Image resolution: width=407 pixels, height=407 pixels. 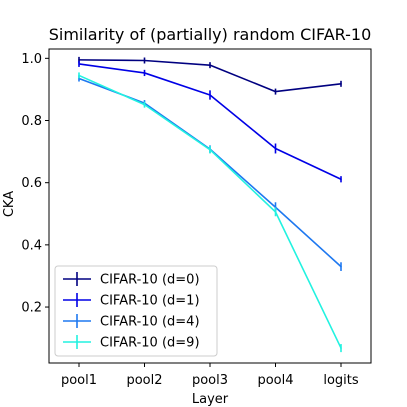 I want to click on legend-box, so click(x=136, y=311).